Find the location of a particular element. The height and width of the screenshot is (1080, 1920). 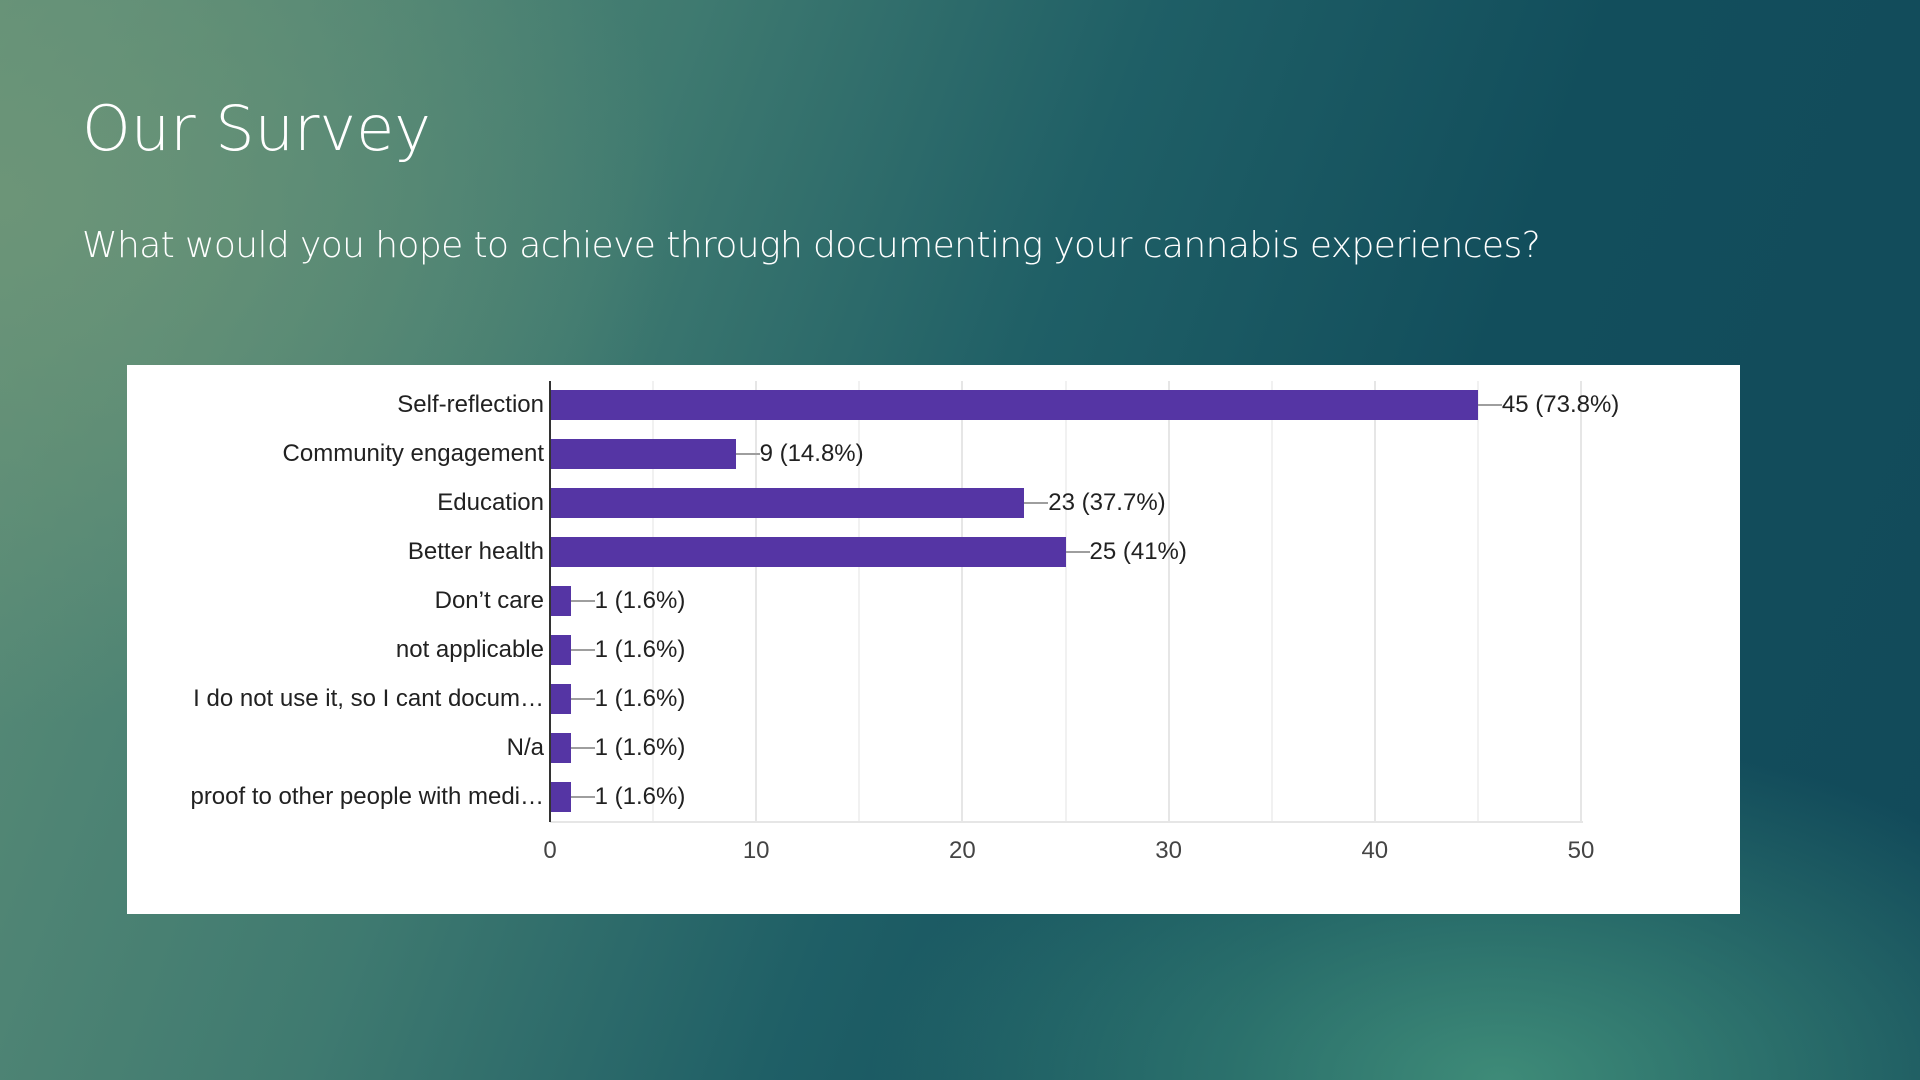

x-tick-label: 30 is located at coordinates (1168, 850).